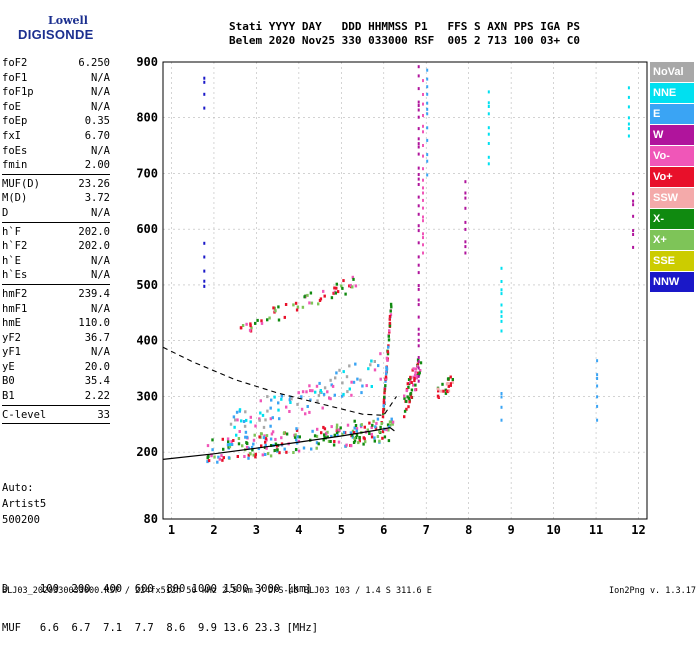 The width and height of the screenshot is (700, 648). I want to click on x-tick-label: 2, so click(213, 530).